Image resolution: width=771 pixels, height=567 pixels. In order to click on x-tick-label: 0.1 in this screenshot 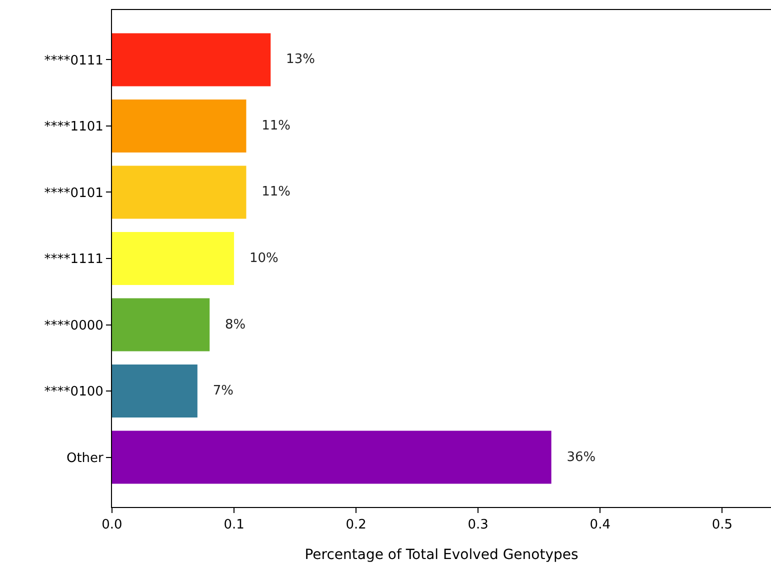, I will do `click(234, 525)`.